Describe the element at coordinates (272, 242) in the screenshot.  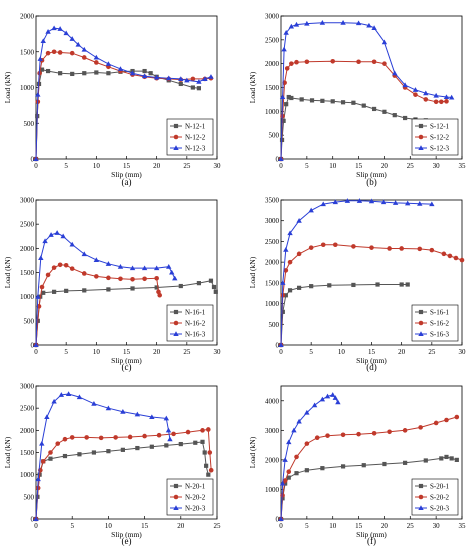
I see `y-tick-label: 2500` at that location.